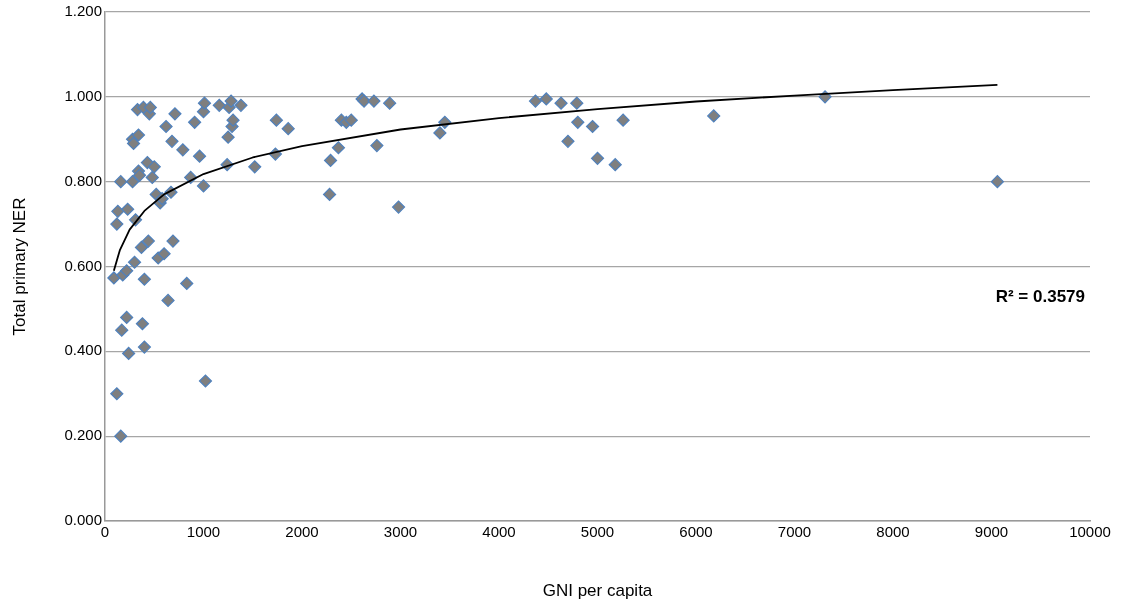 This screenshot has width=1125, height=606. What do you see at coordinates (83, 95) in the screenshot?
I see `y-tick-label: 1.000` at bounding box center [83, 95].